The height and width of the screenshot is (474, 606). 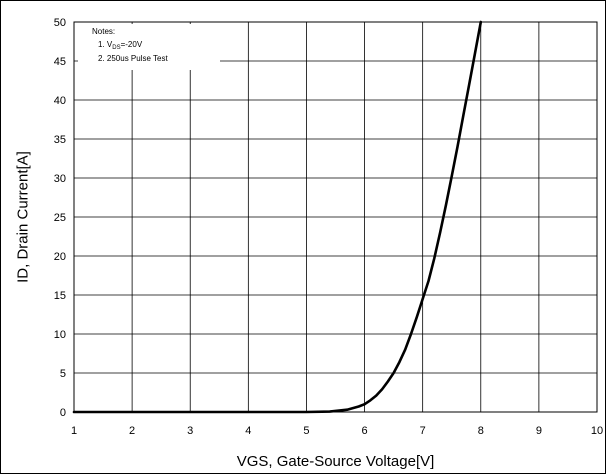 What do you see at coordinates (190, 431) in the screenshot?
I see `x-tick-label: 3` at bounding box center [190, 431].